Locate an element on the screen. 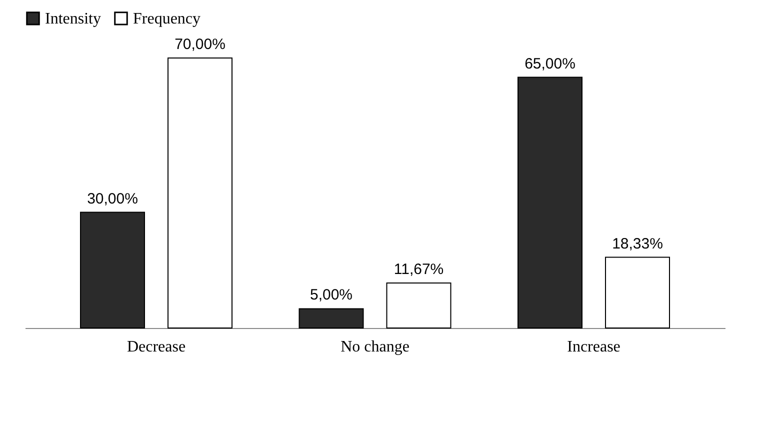 The image size is (776, 428). data-label: 70,00% is located at coordinates (200, 44).